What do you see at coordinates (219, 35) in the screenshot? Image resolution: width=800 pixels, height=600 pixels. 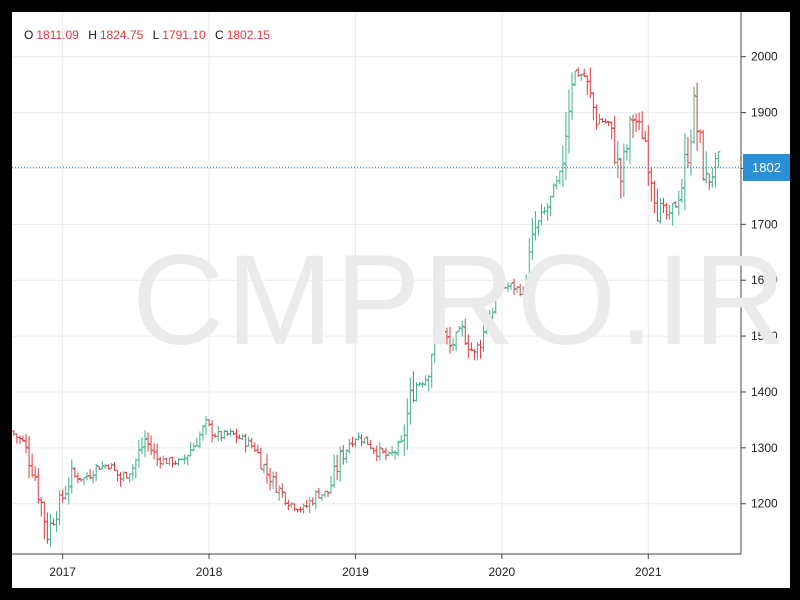 I see `close-label: C` at bounding box center [219, 35].